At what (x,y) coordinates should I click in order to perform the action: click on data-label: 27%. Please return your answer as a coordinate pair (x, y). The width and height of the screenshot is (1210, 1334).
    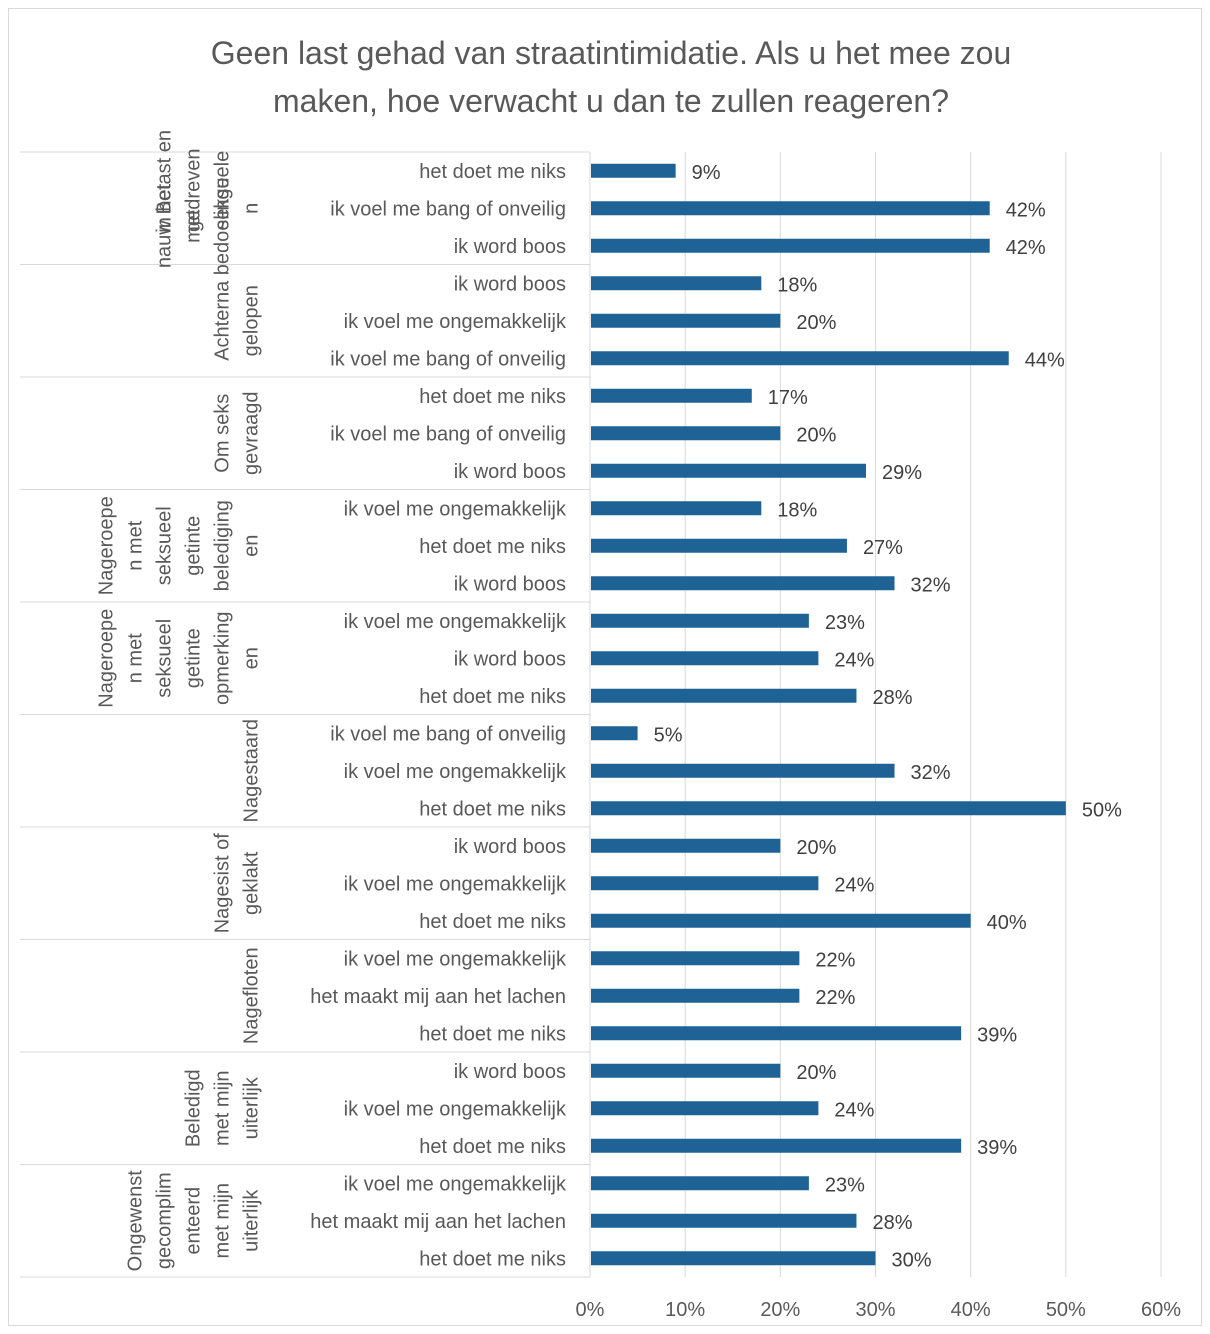
    Looking at the image, I should click on (883, 548).